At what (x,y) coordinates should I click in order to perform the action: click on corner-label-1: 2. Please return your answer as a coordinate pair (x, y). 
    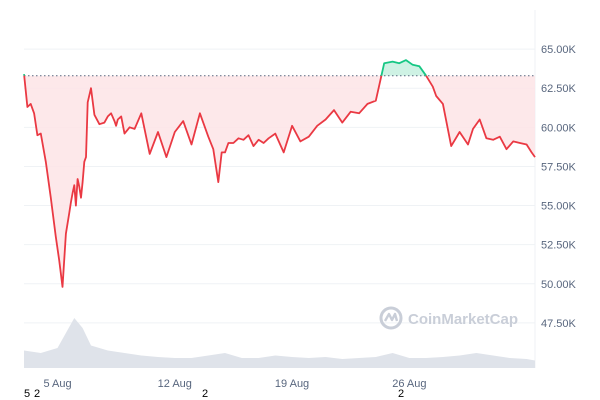
    Looking at the image, I should click on (37, 394).